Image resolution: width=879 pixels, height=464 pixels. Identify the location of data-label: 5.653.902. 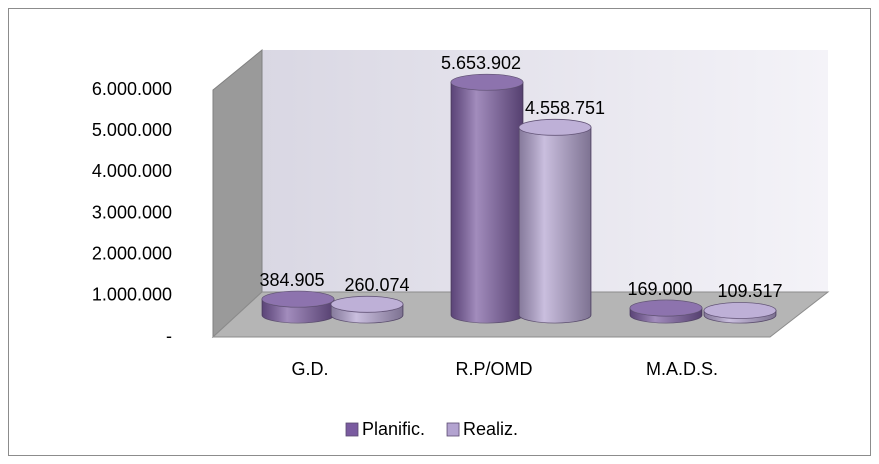
(481, 63).